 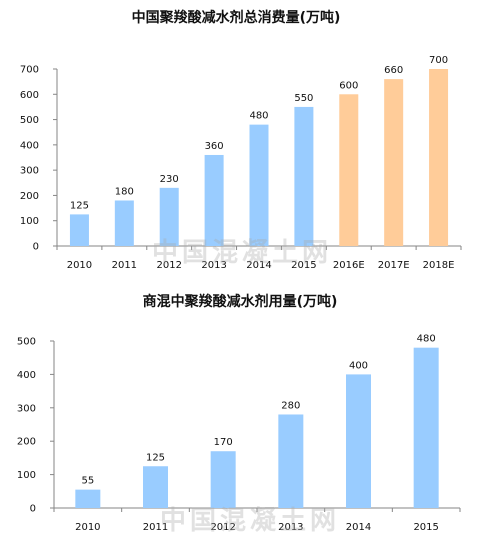 I want to click on x-tick-label: 2018E, so click(x=439, y=265).